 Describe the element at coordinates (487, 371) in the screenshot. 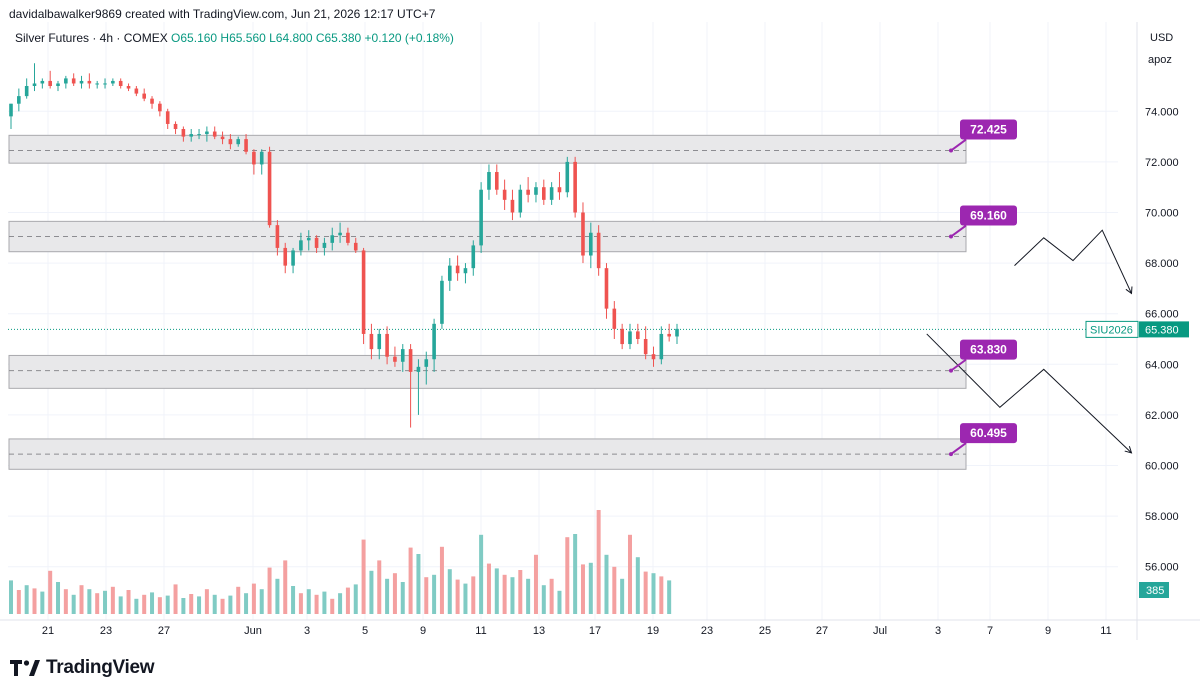

I see `zone-box` at that location.